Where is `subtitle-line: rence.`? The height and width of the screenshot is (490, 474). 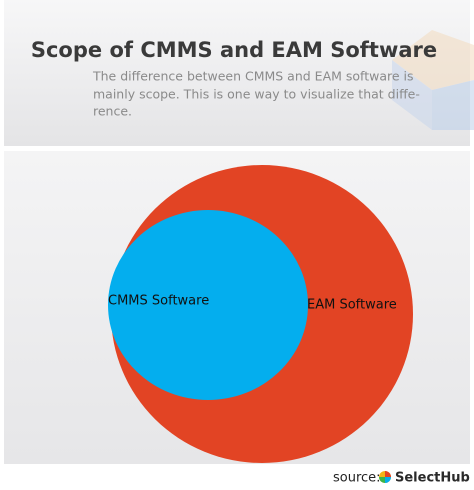 subtitle-line: rence. is located at coordinates (112, 111).